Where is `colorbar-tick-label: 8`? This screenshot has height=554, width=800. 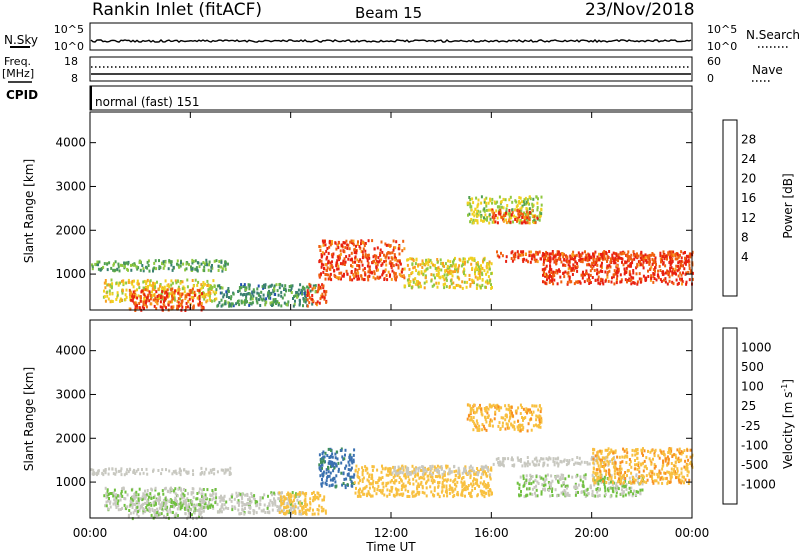
colorbar-tick-label: 8 is located at coordinates (745, 237).